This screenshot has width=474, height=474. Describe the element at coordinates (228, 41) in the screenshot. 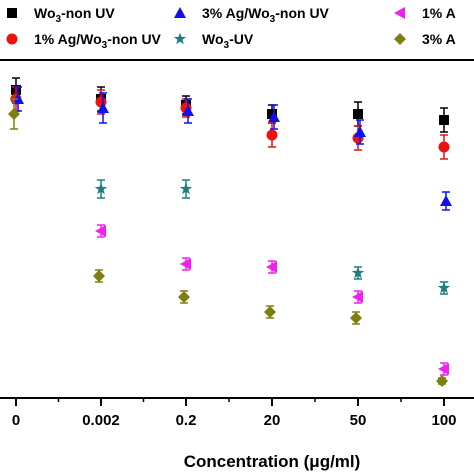

I see `legend-label: Wo3-UV` at that location.